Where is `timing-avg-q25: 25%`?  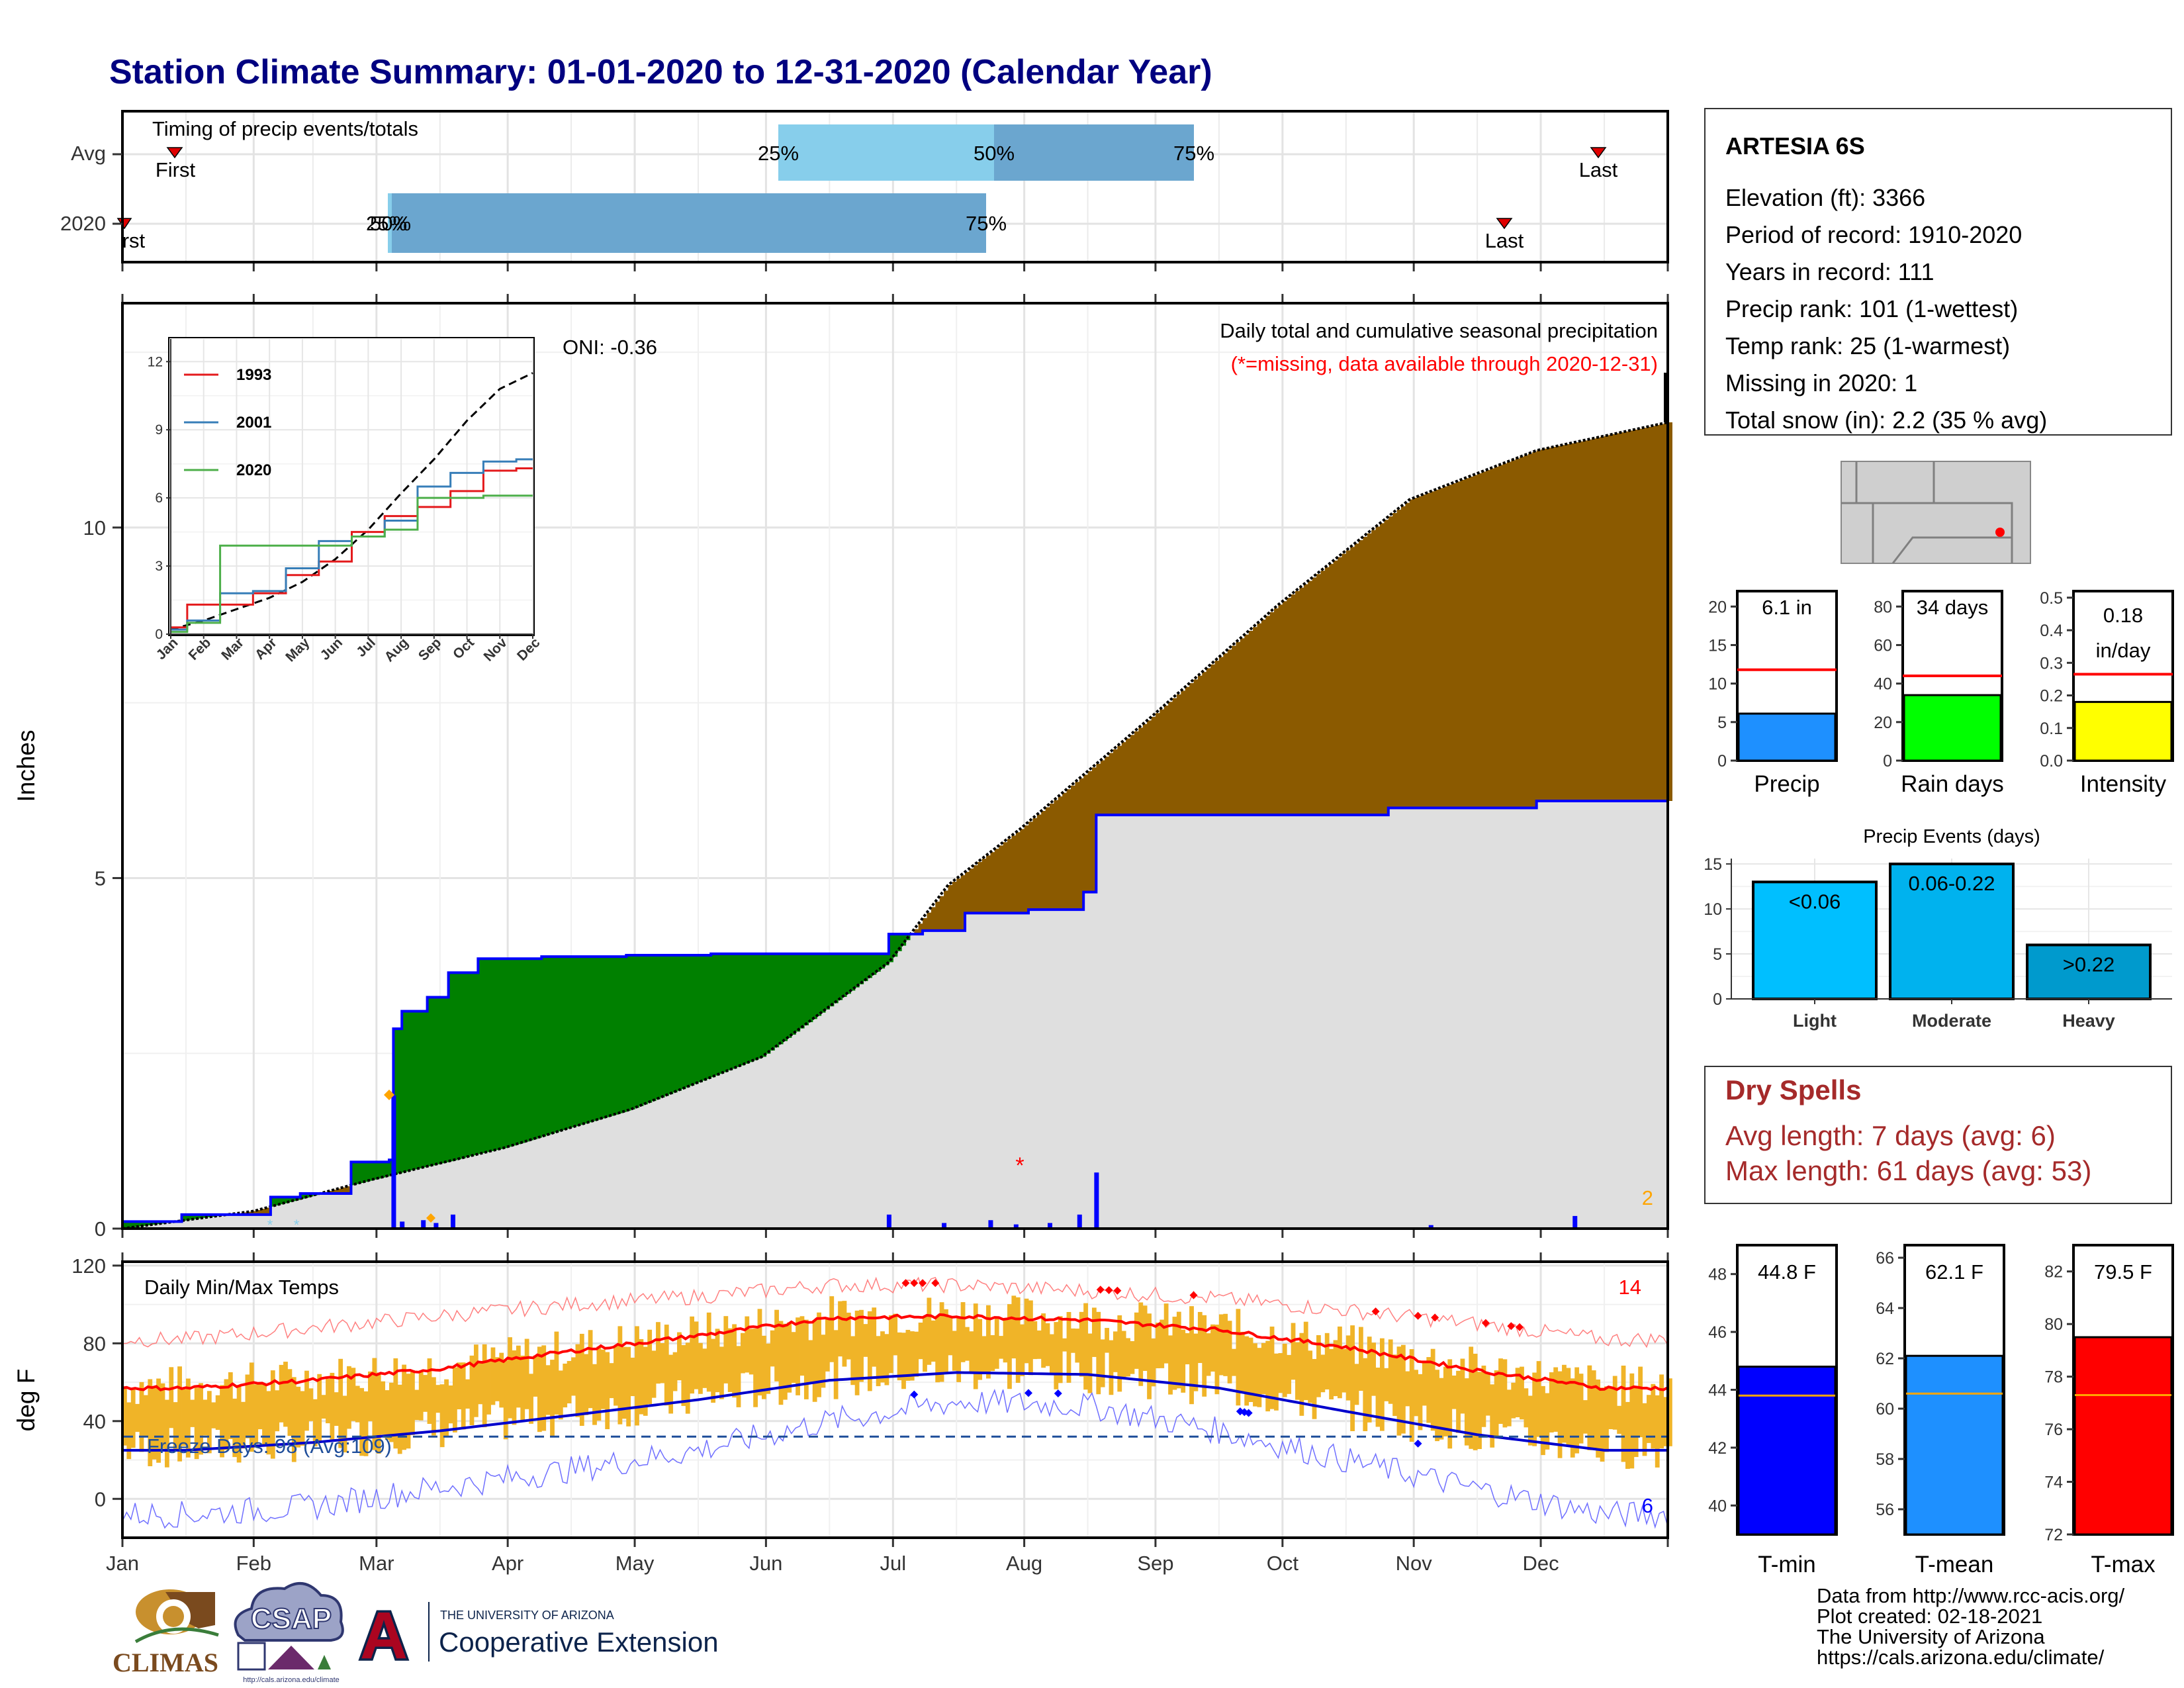
timing-avg-q25: 25% is located at coordinates (778, 153).